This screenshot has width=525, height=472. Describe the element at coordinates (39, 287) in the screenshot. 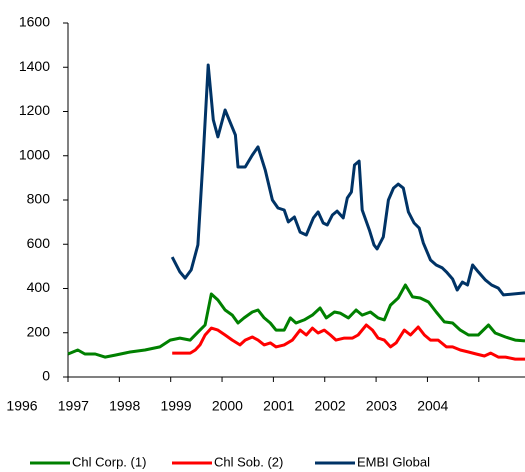

I see `y-tick-label: 400` at that location.